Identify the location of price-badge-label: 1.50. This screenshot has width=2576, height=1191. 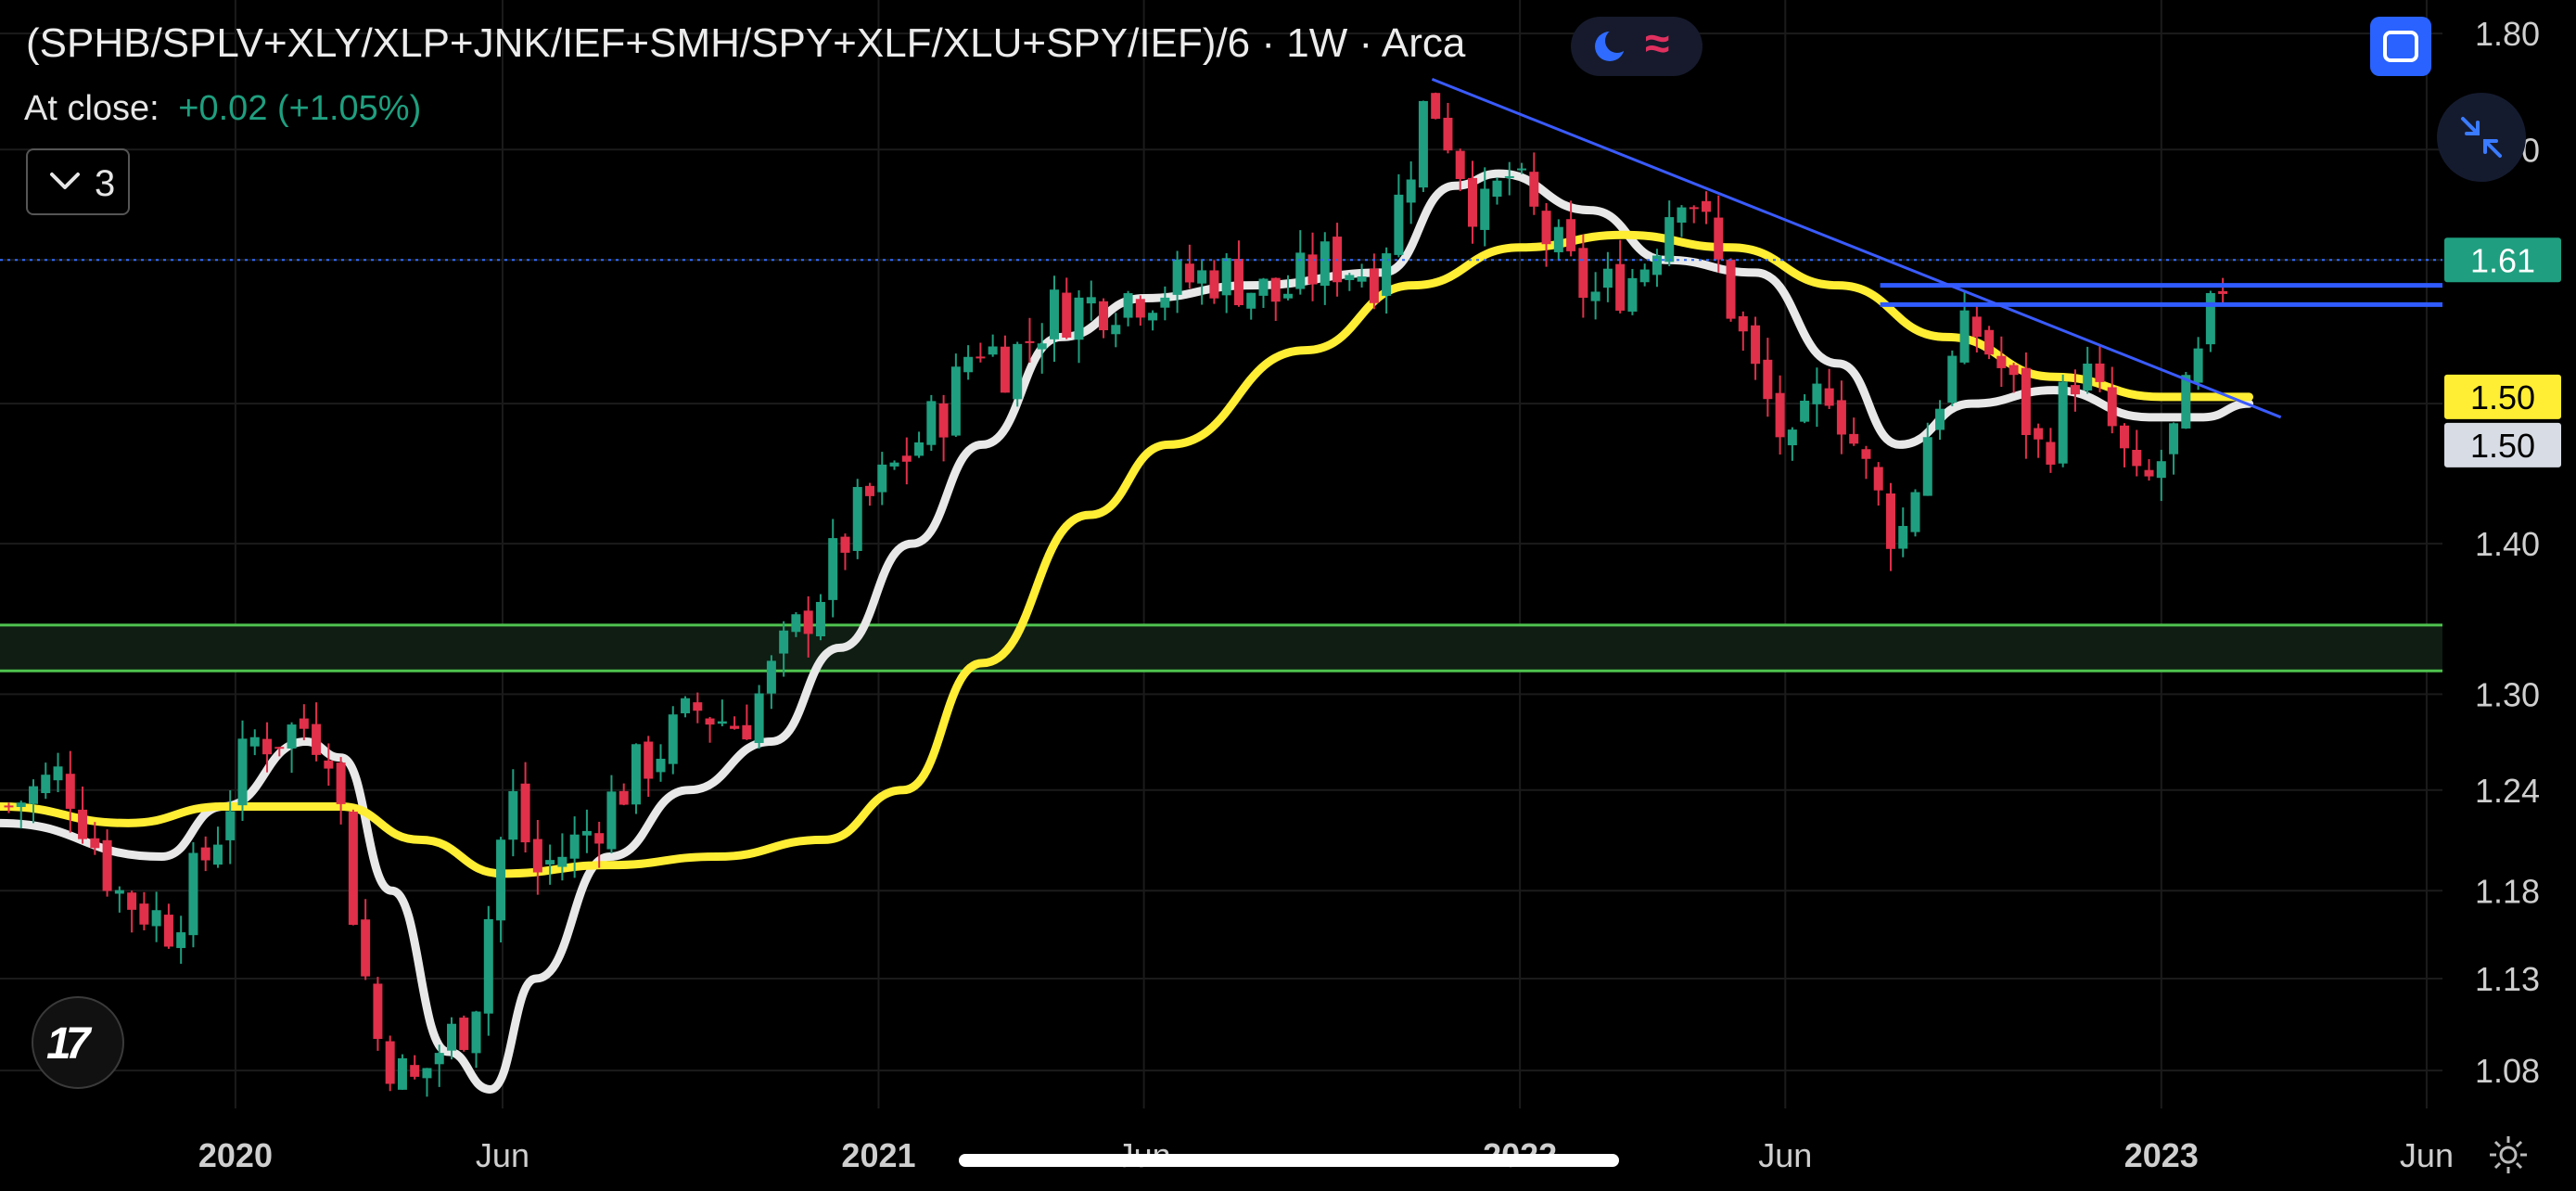
(2502, 446).